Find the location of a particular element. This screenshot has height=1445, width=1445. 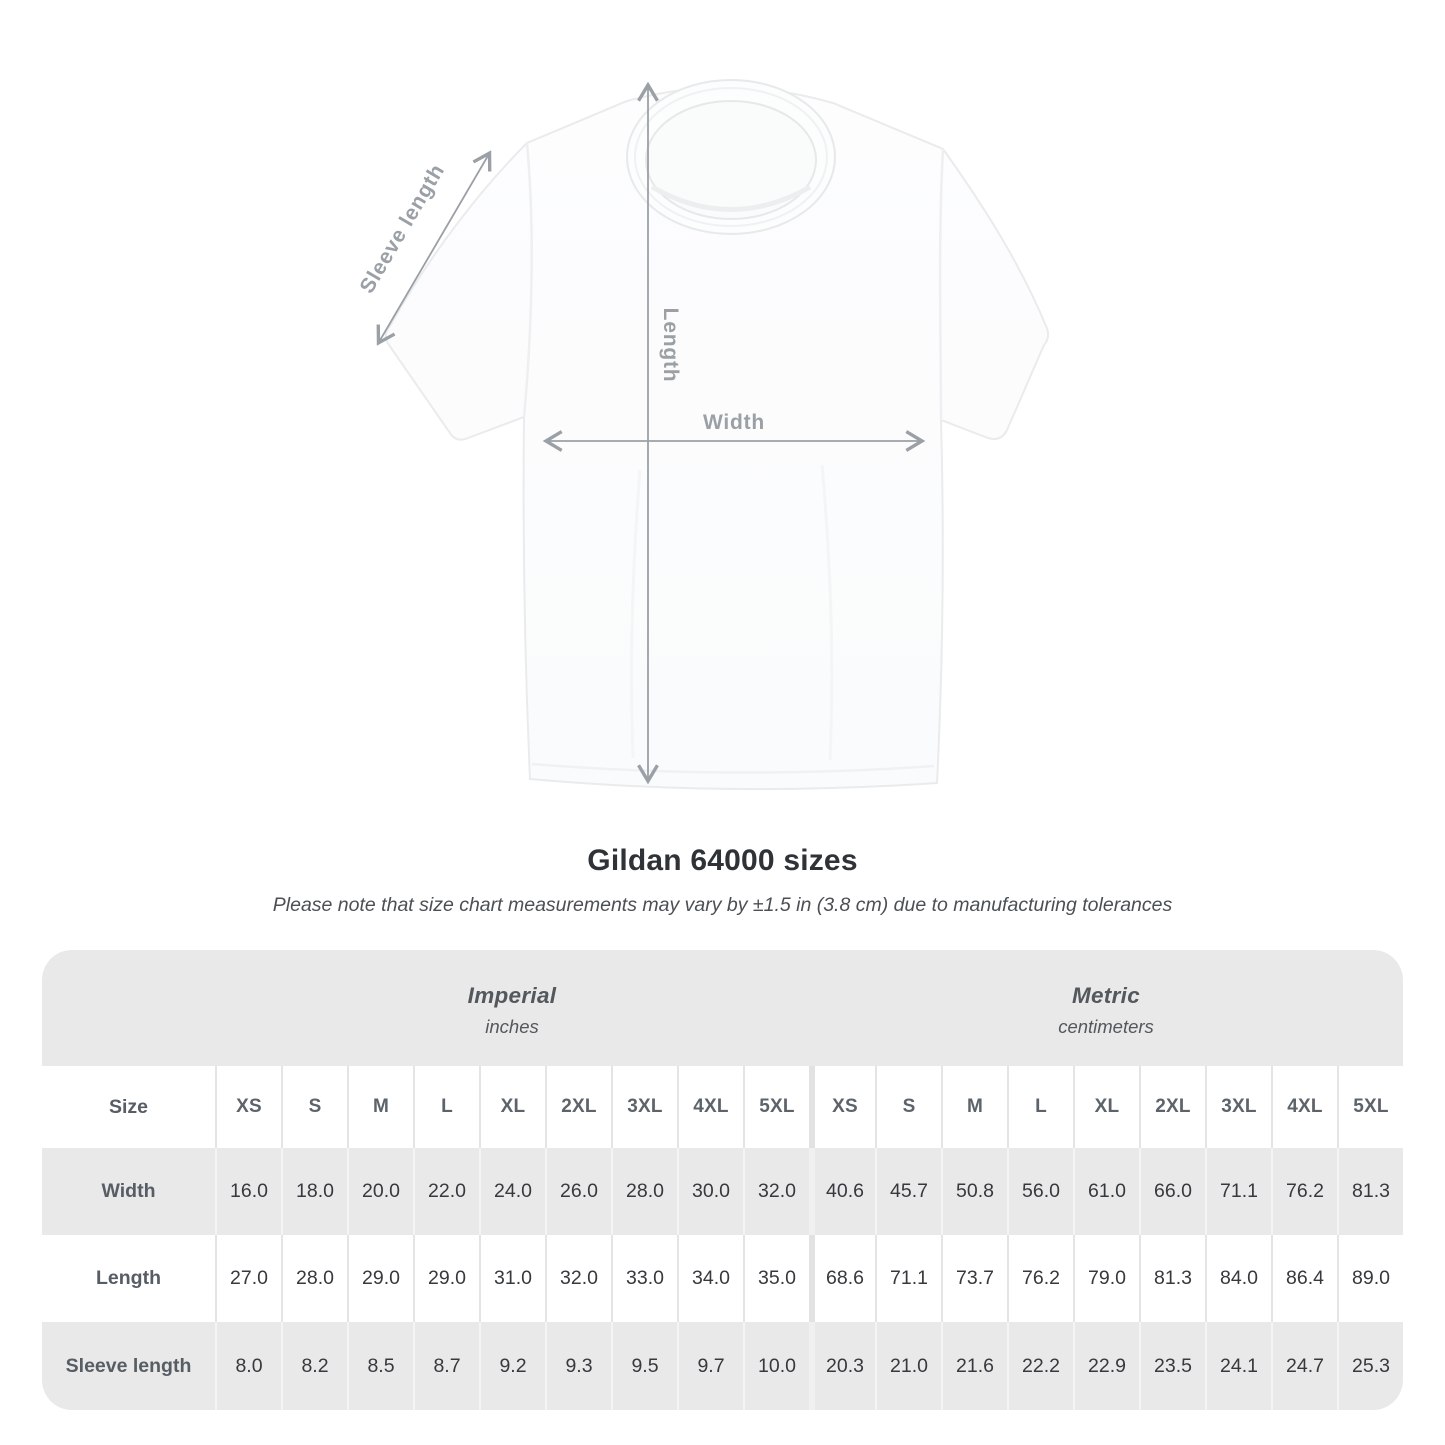

imperial-header: Imperial inches is located at coordinates (512, 1008).